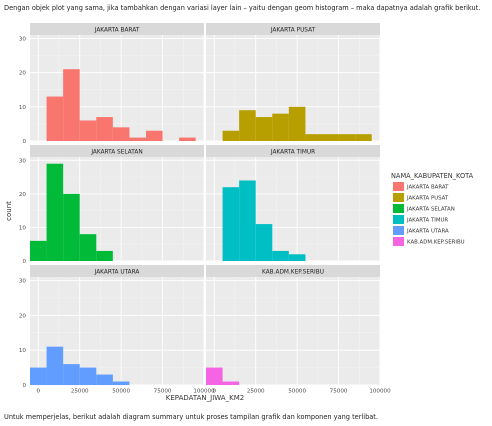 The width and height of the screenshot is (492, 426). Describe the element at coordinates (293, 82) in the screenshot. I see `facet-panel: JAKARTA PUSAT` at that location.